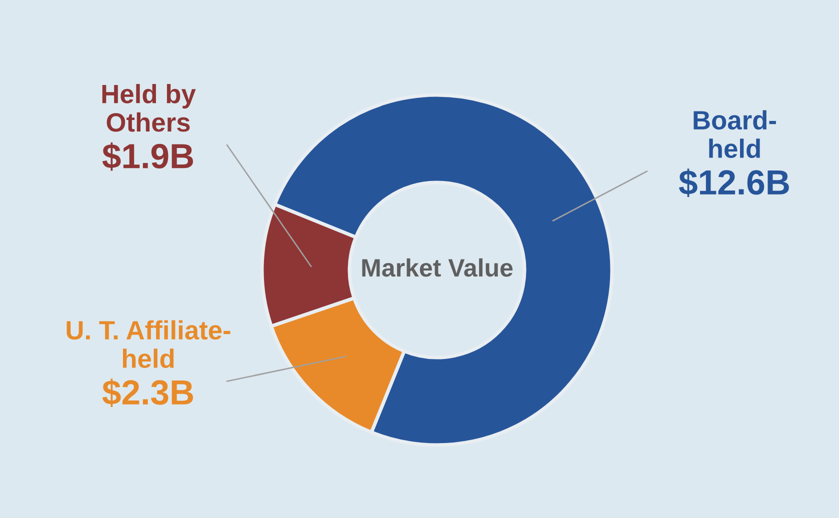  What do you see at coordinates (148, 344) in the screenshot?
I see `slice-label: U. T. Affiliate- held` at bounding box center [148, 344].